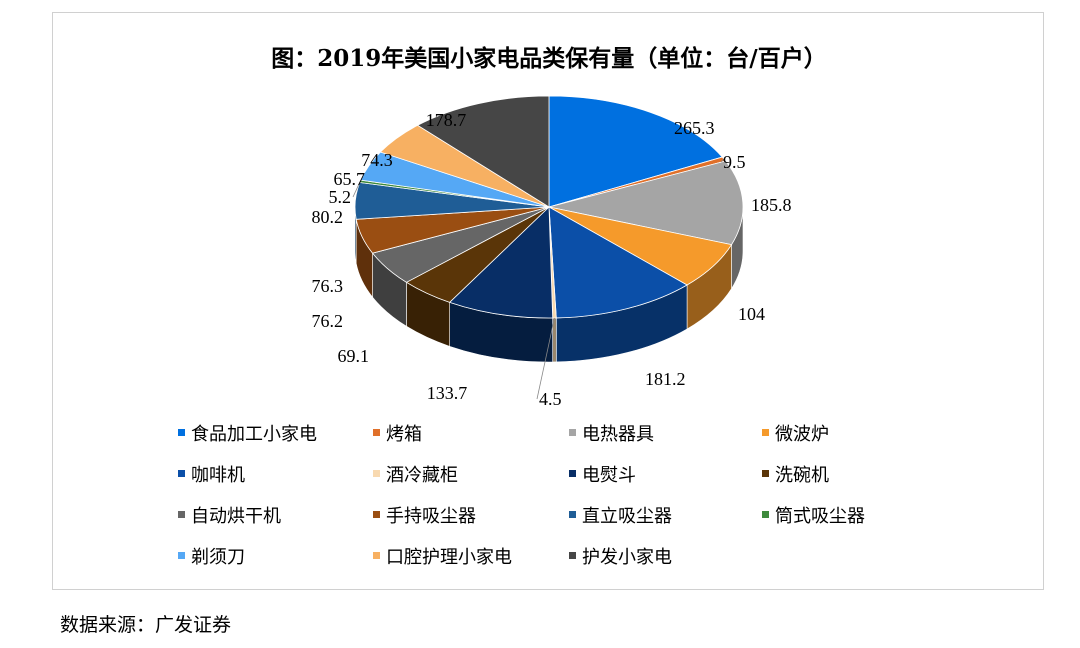  Describe the element at coordinates (146, 625) in the screenshot. I see `source-note: 数据来源：广发证券` at that location.